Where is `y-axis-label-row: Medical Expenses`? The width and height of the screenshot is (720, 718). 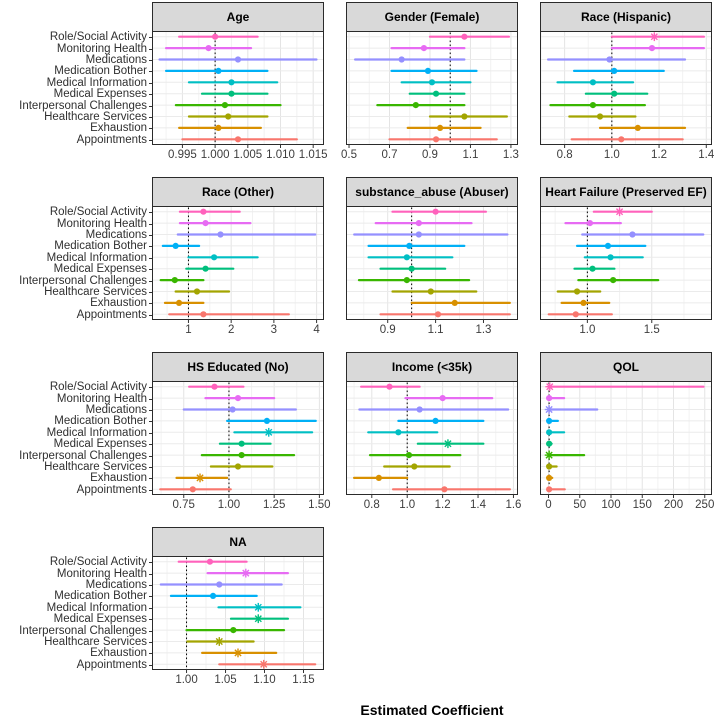
y-axis-label-row: Medical Expenses is located at coordinates (76, 444).